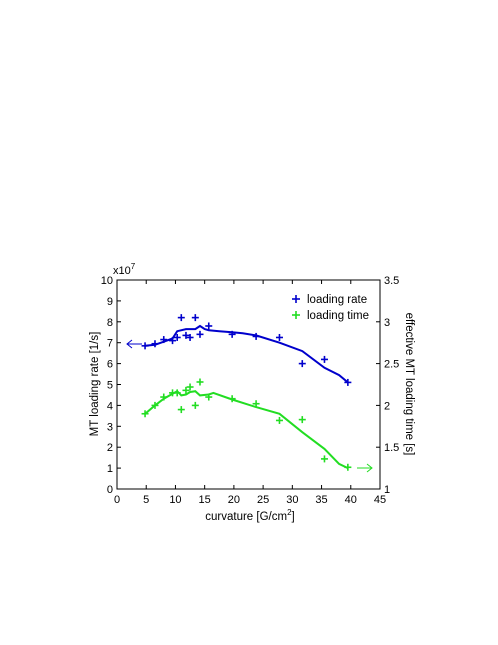  I want to click on y-left-tick-label: 3, so click(110, 427).